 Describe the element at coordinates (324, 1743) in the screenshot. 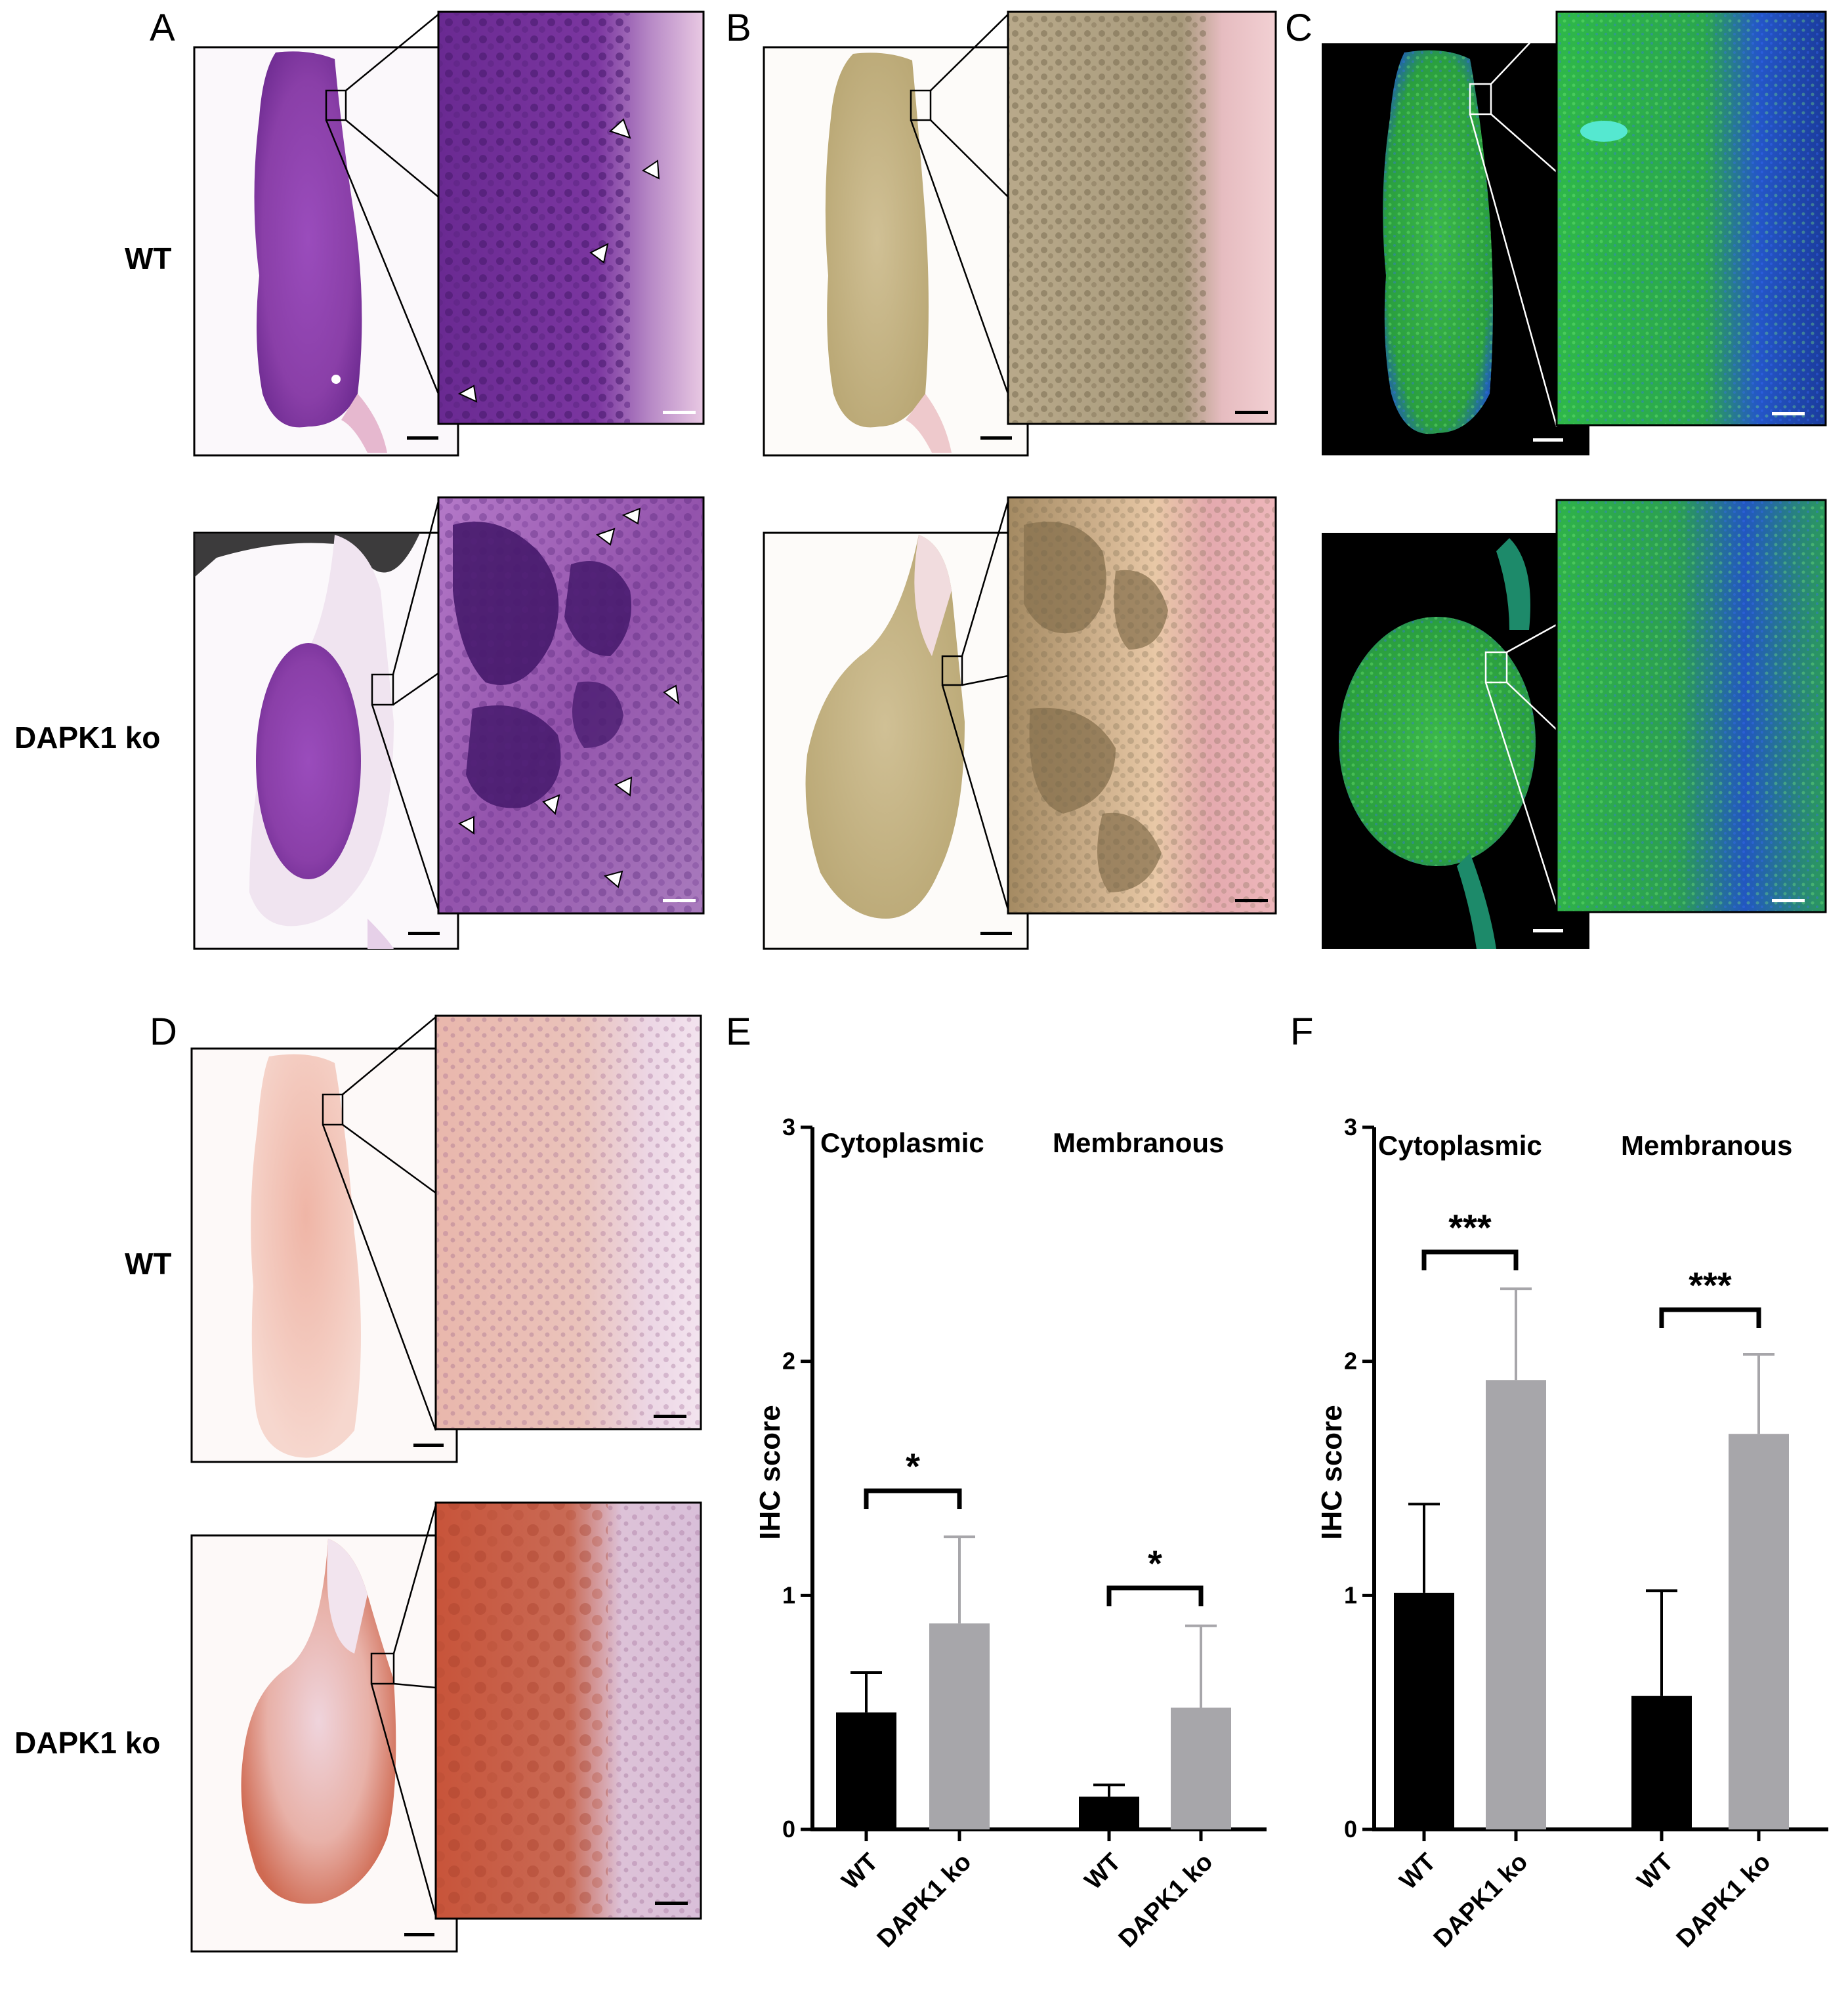

I see `ihc-ko-overview` at that location.